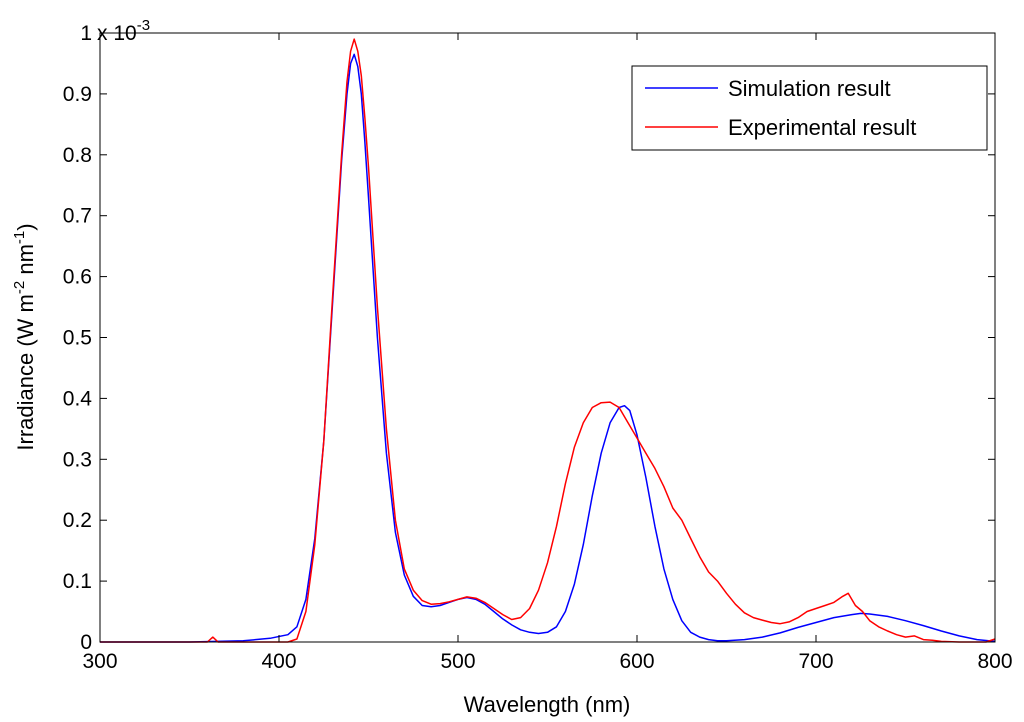 This screenshot has height=722, width=1024. Describe the element at coordinates (77, 581) in the screenshot. I see `y-tick-label: 0.1` at that location.